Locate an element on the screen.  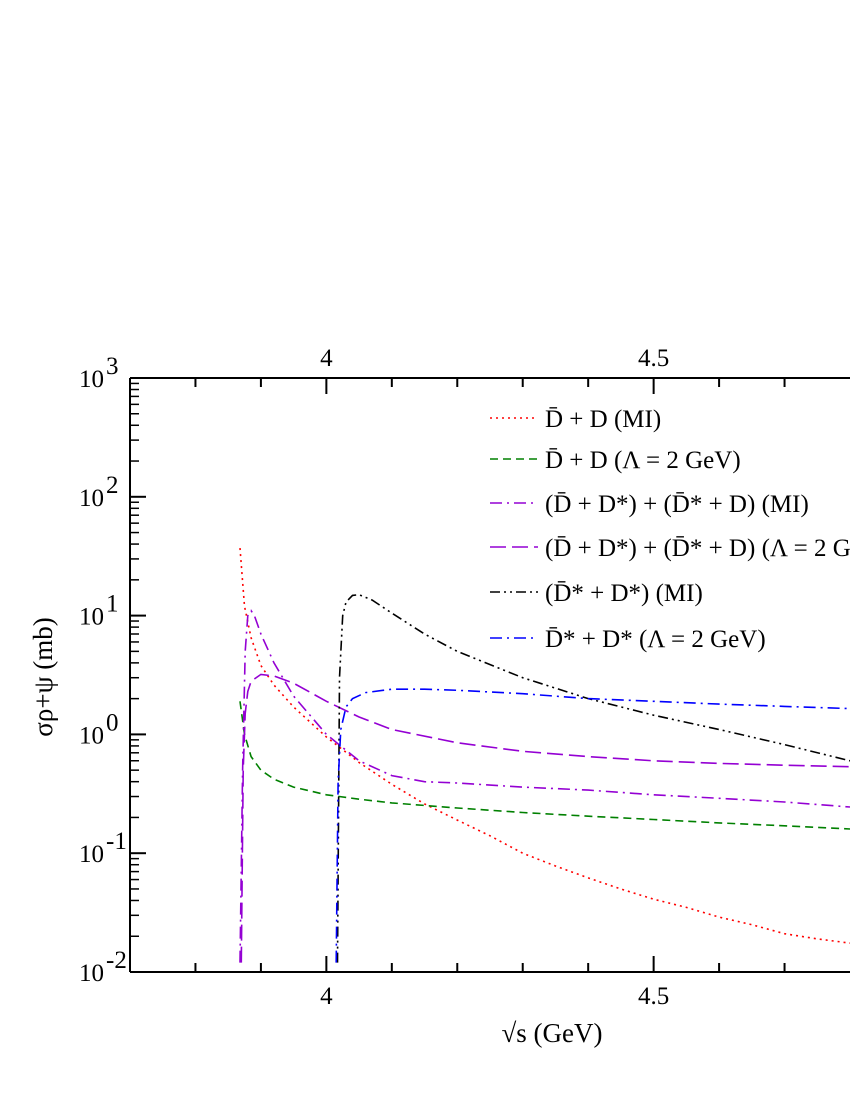
y-tick-label-exponent: -1 is located at coordinates (116, 841).